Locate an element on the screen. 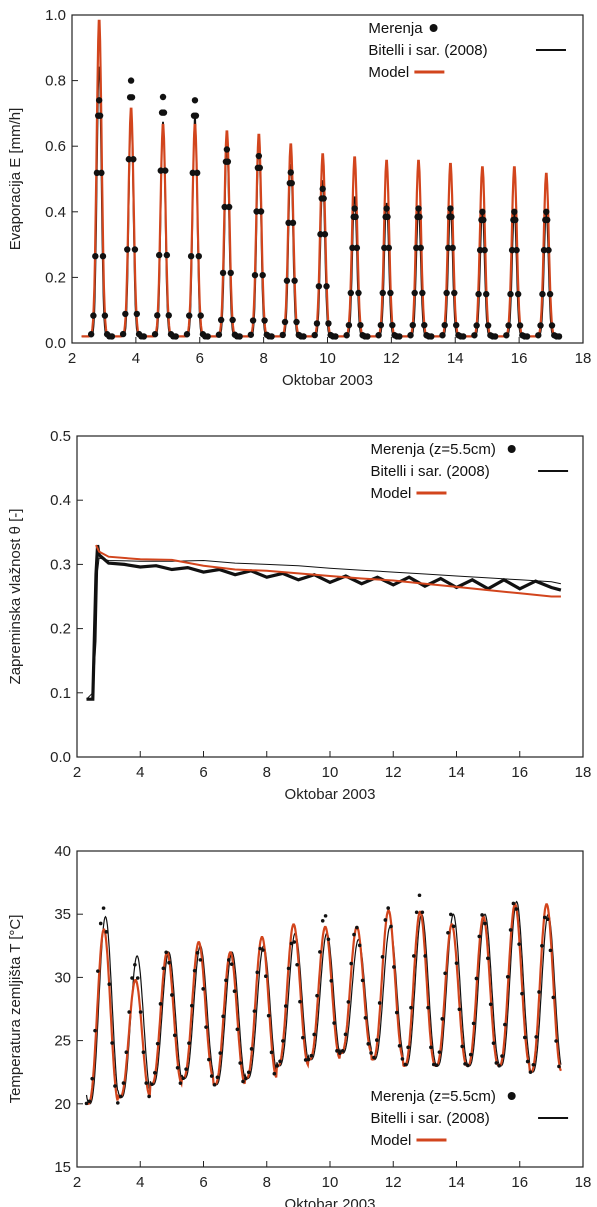 The width and height of the screenshot is (597, 1207). x-tick-label: 4 is located at coordinates (140, 1182).